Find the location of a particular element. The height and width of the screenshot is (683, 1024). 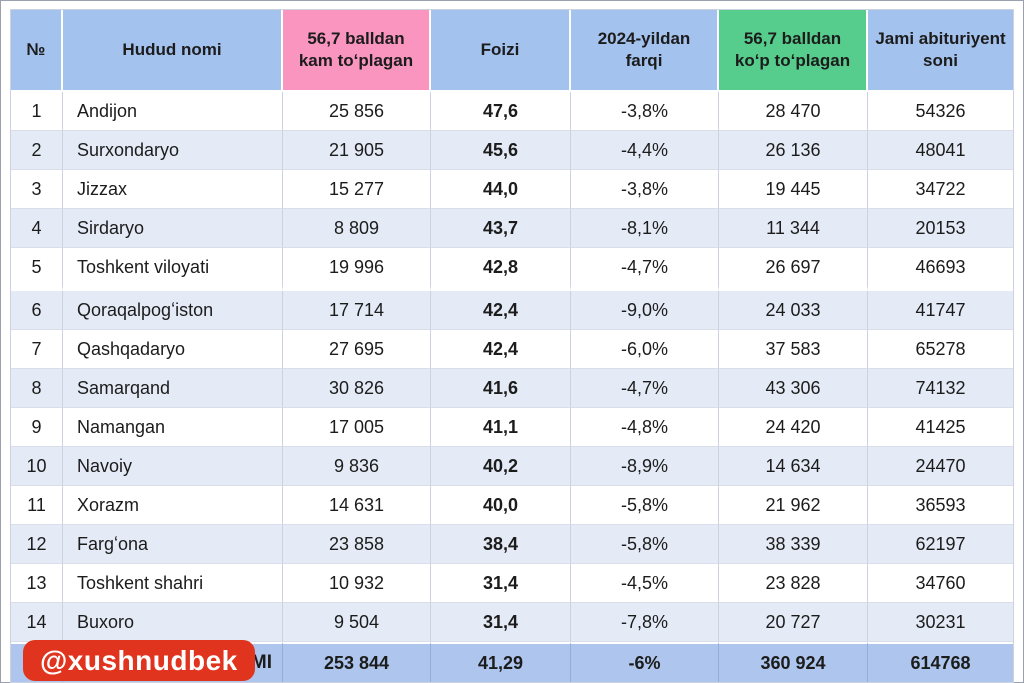

cell-pct: 38,4 is located at coordinates (501, 544).